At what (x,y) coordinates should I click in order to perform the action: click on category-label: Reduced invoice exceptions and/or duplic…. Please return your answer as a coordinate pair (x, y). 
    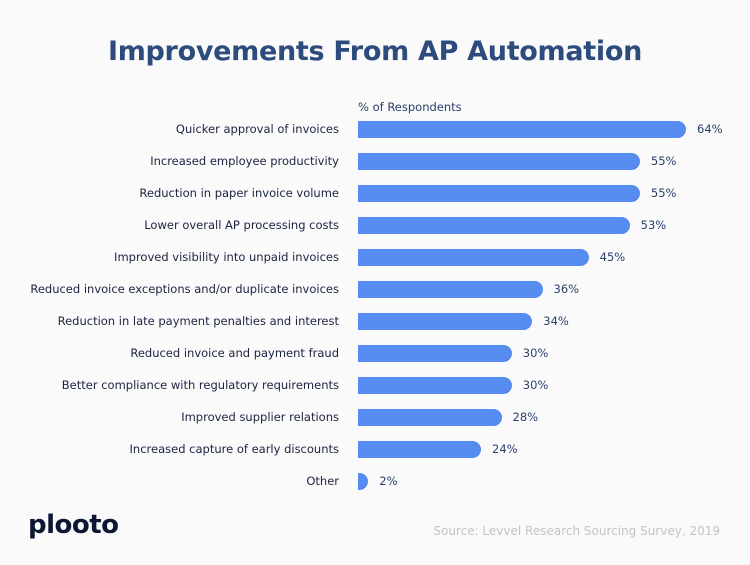
    Looking at the image, I should click on (184, 289).